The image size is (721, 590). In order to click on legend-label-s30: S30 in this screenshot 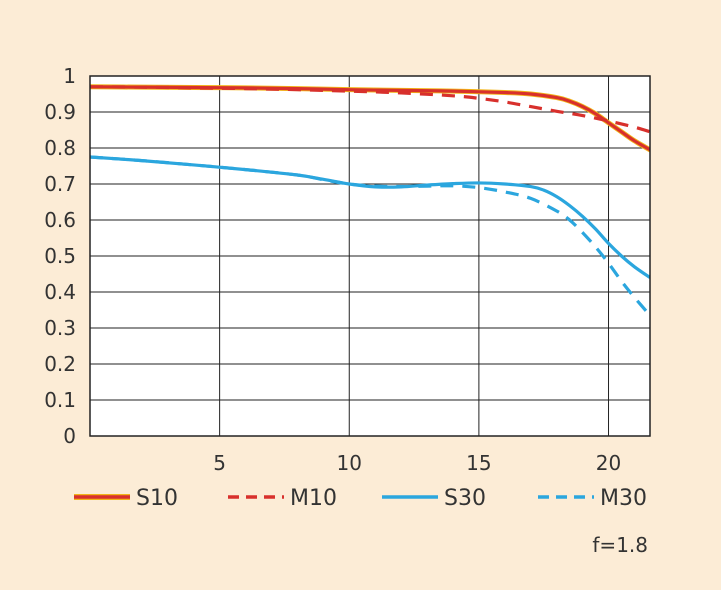, I will do `click(465, 498)`.